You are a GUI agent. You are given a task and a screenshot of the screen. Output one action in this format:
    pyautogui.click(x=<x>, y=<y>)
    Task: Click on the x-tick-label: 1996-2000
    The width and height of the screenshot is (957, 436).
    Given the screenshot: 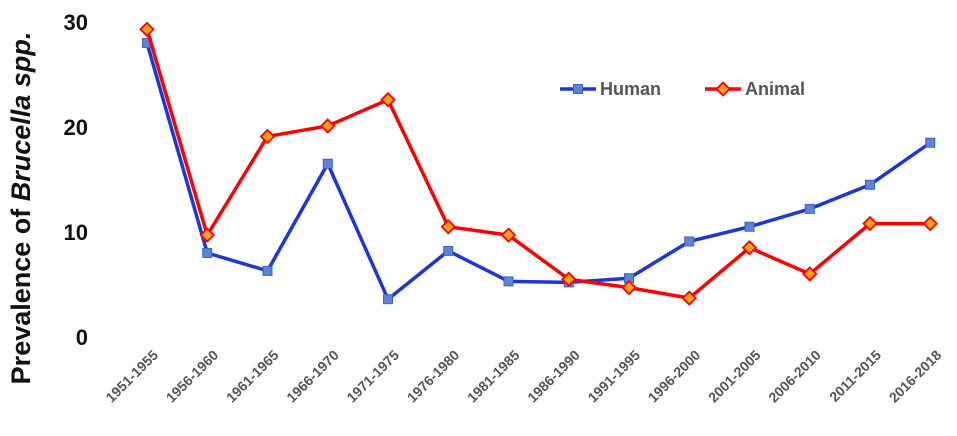 What is the action you would take?
    pyautogui.click(x=674, y=376)
    